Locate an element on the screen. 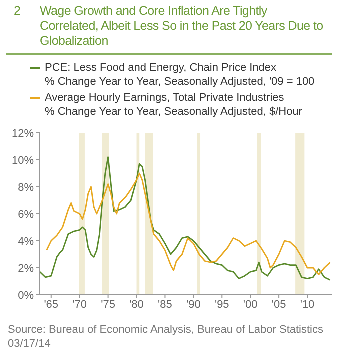 The width and height of the screenshot is (338, 363). x-tick-label: '95 is located at coordinates (222, 304).